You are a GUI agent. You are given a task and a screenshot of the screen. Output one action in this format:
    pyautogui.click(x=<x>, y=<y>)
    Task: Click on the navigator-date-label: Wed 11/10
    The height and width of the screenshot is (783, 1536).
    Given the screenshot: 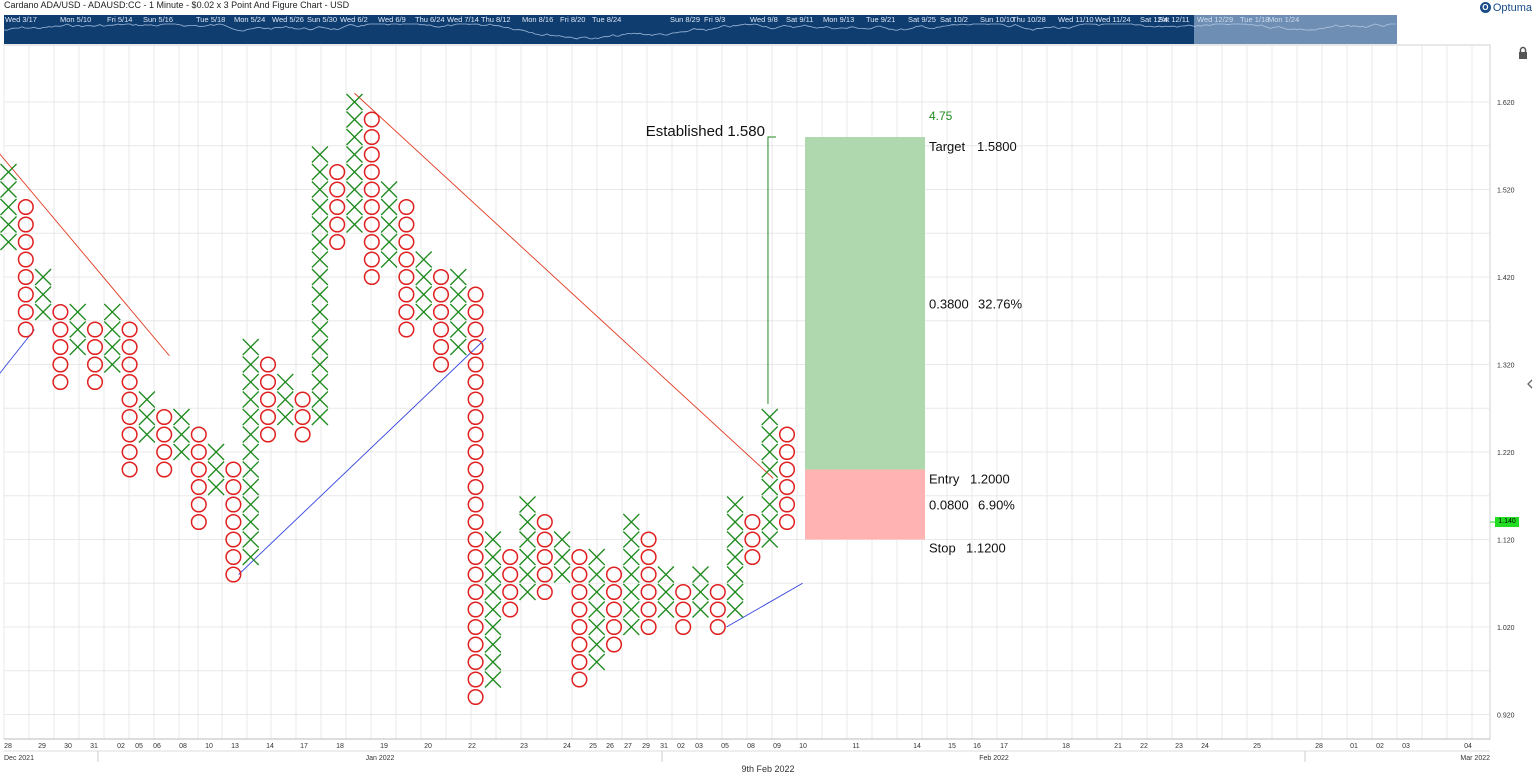 What is the action you would take?
    pyautogui.click(x=1076, y=19)
    